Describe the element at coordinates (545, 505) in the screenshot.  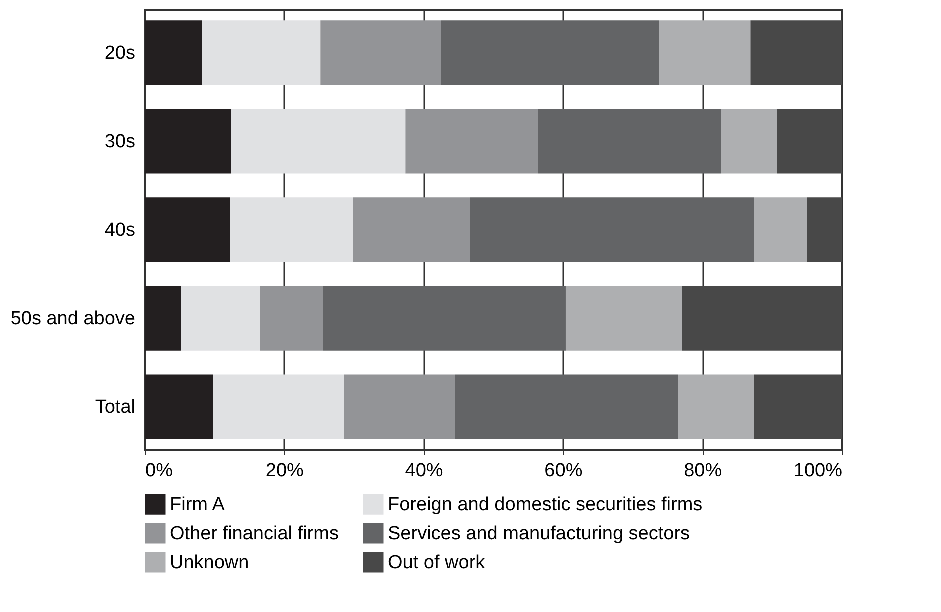
I see `legend-label: Foreign and domestic securities firms` at that location.